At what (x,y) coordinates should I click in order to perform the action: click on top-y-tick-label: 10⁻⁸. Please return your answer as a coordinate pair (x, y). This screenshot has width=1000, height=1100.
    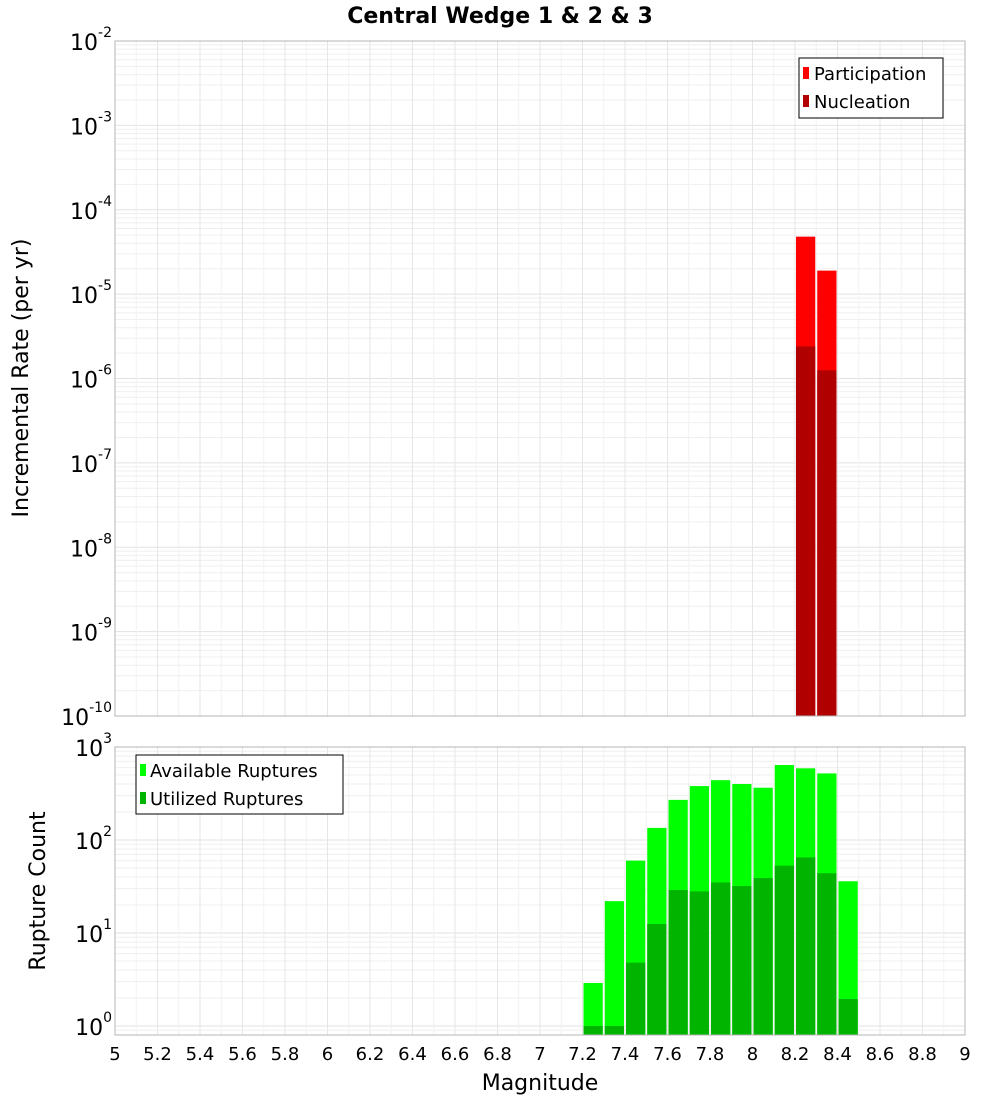
    Looking at the image, I should click on (91, 546).